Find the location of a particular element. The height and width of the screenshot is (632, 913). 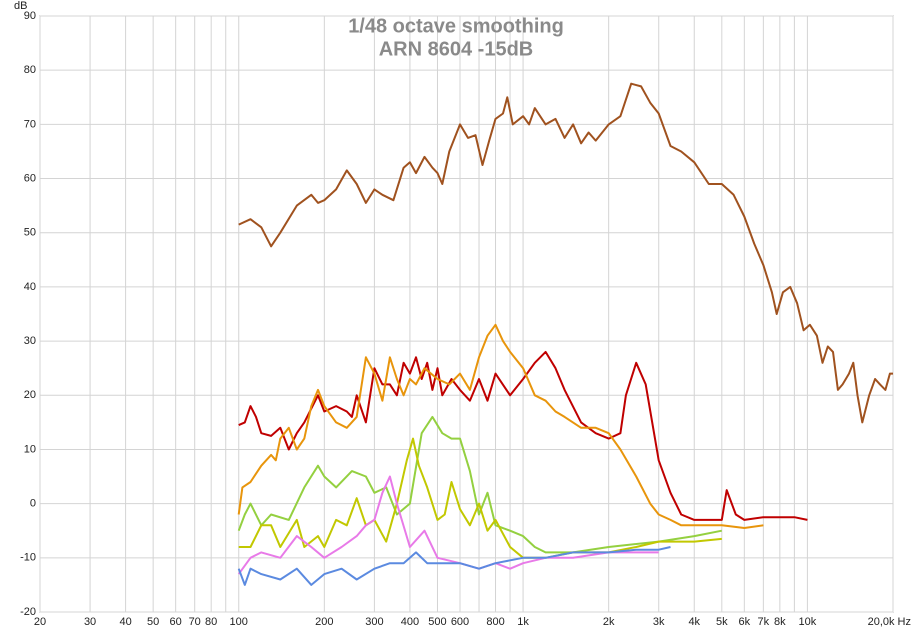

y-tick-label: 40 is located at coordinates (30, 287).